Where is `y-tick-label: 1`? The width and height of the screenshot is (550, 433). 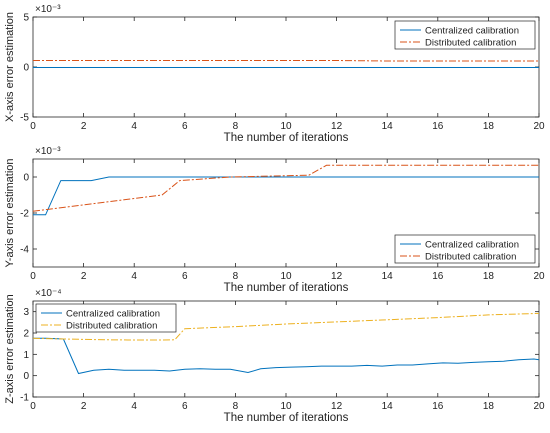 y-tick-label: 1 is located at coordinates (26, 355).